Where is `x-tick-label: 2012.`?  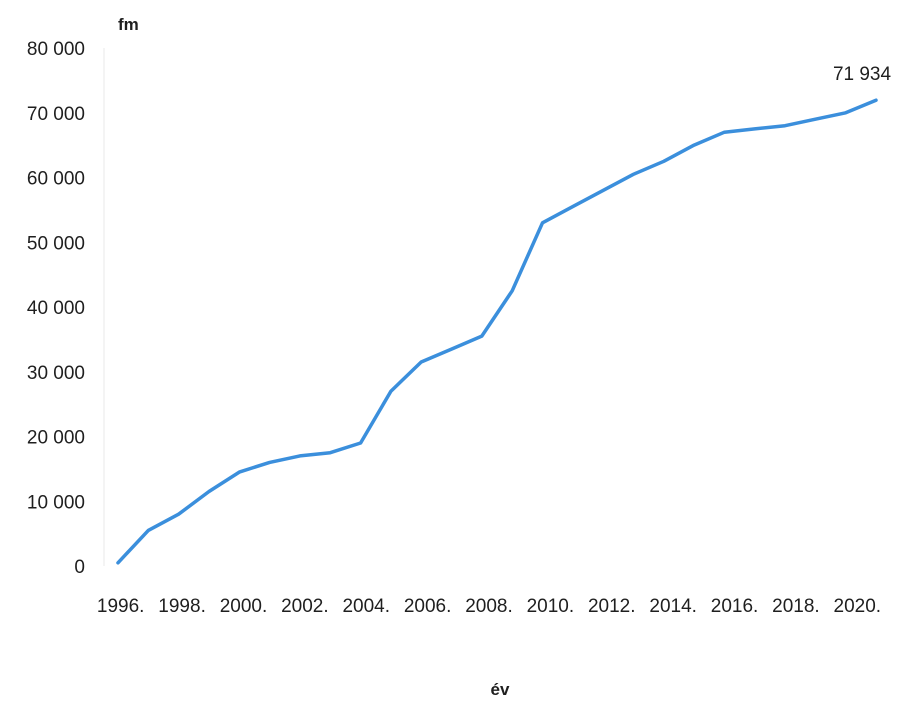 x-tick-label: 2012. is located at coordinates (612, 606).